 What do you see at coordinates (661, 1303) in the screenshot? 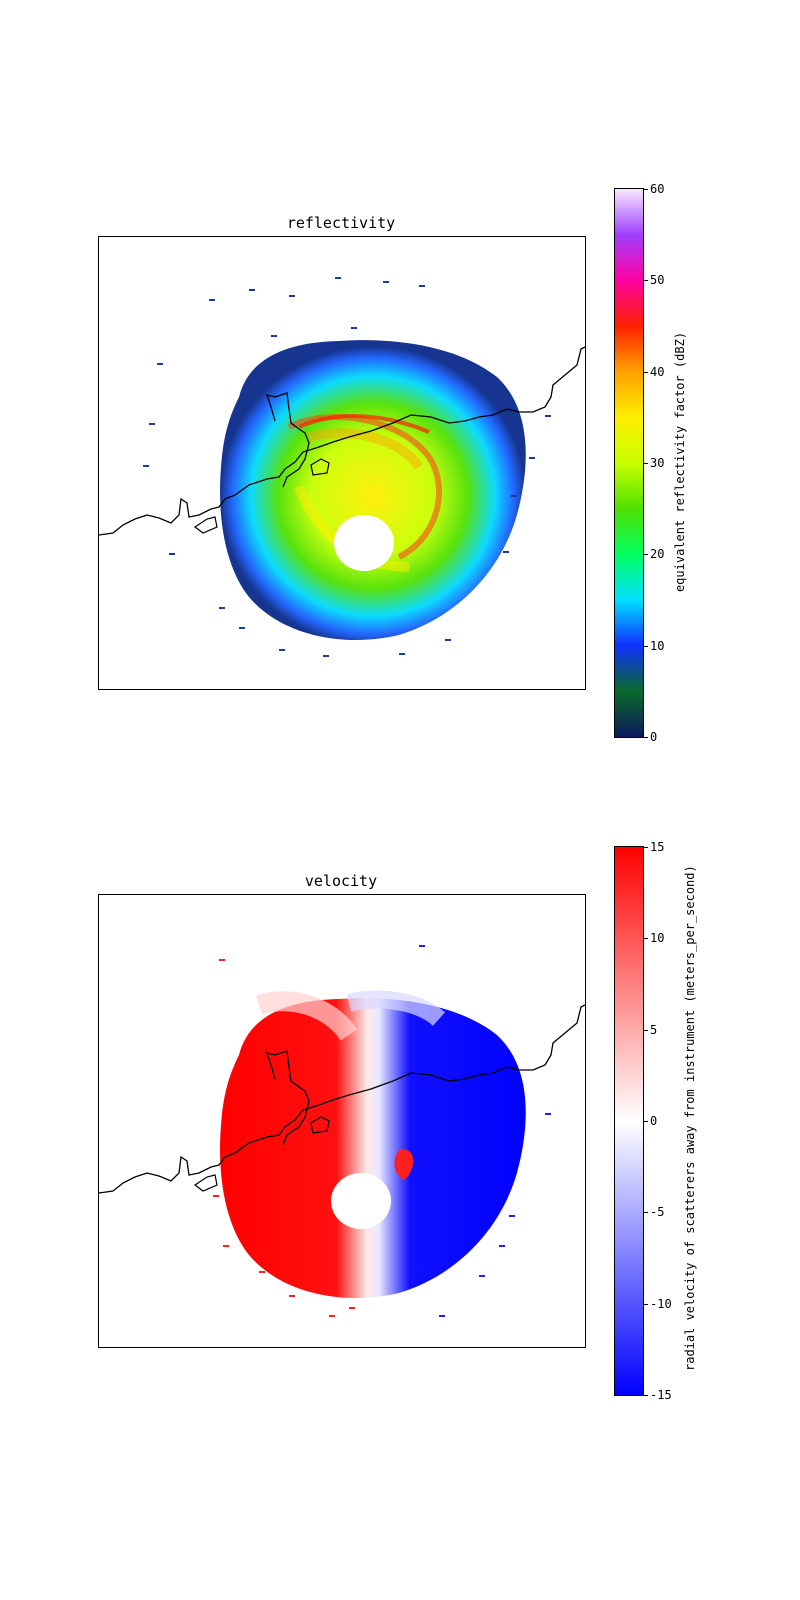
I see `velocity-colorbar-tick-label: -10` at bounding box center [661, 1303].